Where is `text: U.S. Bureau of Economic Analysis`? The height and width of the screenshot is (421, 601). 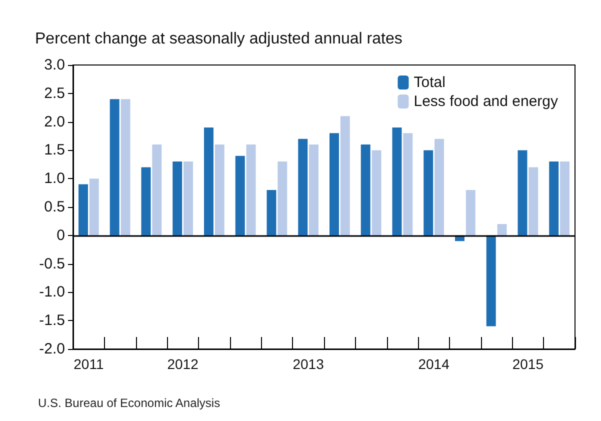
text: U.S. Bureau of Economic Analysis is located at coordinates (129, 403).